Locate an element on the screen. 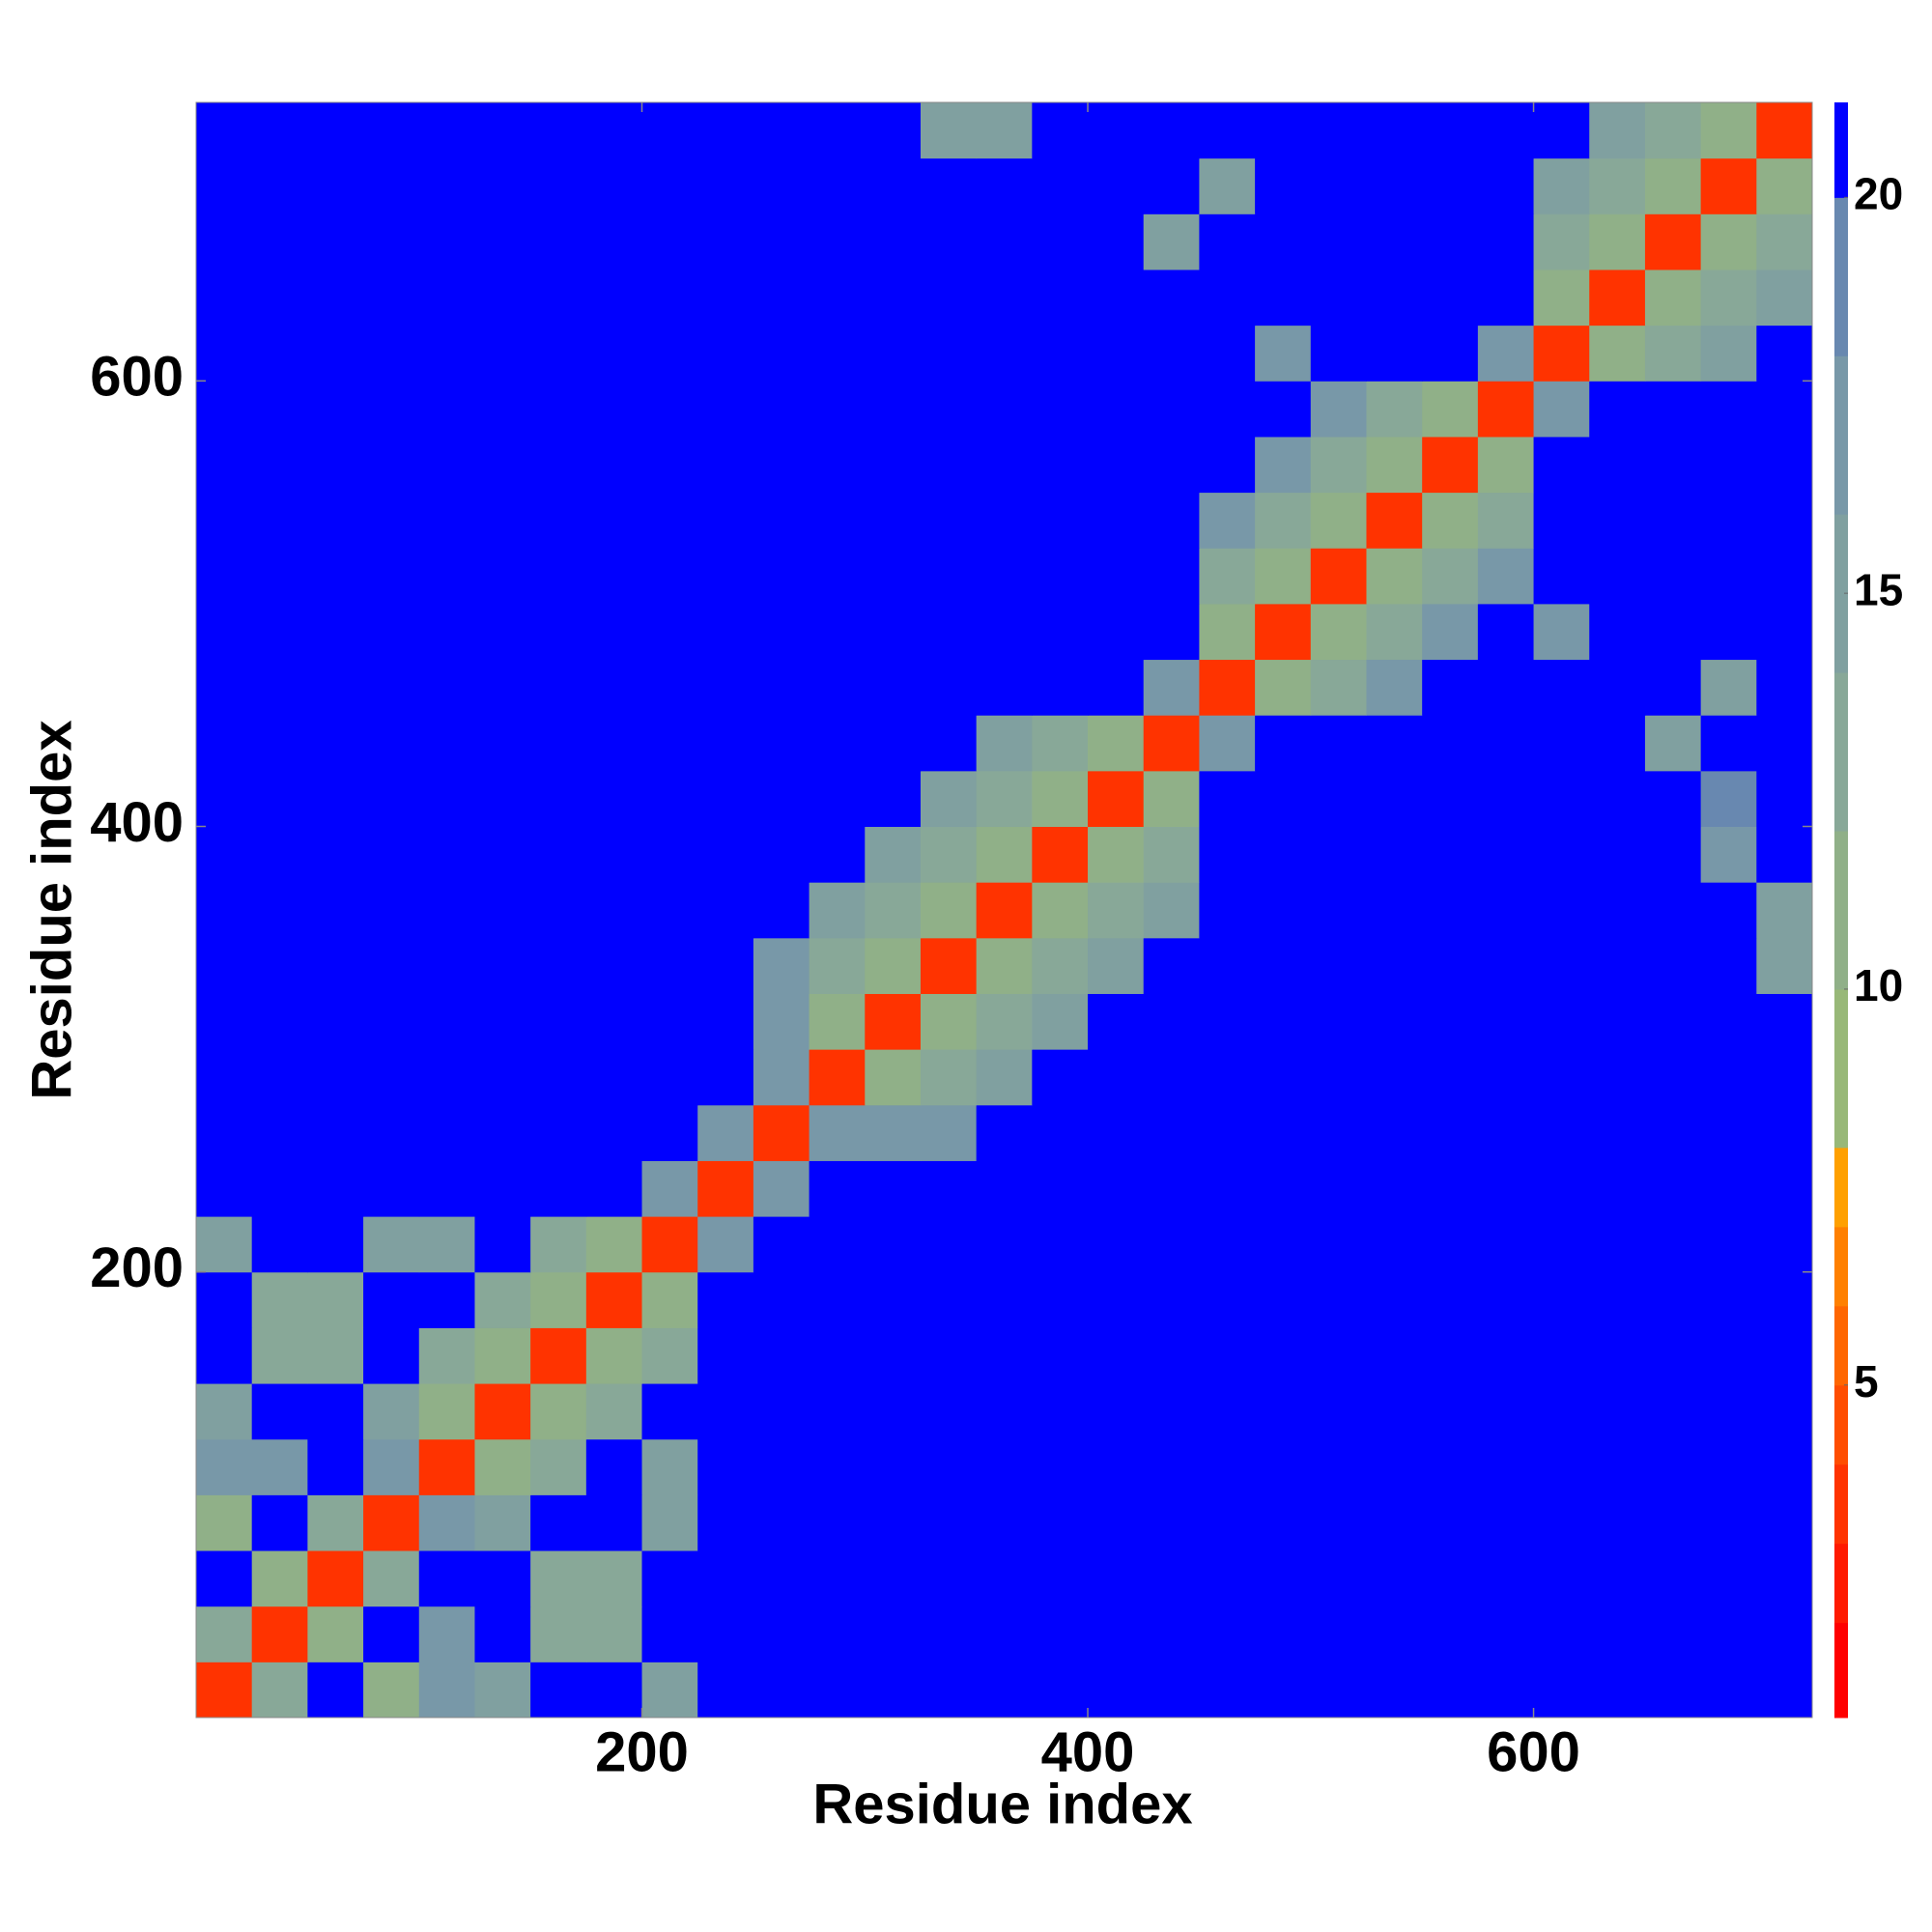 The height and width of the screenshot is (1932, 1932). y-tick-label: 400 is located at coordinates (137, 822).